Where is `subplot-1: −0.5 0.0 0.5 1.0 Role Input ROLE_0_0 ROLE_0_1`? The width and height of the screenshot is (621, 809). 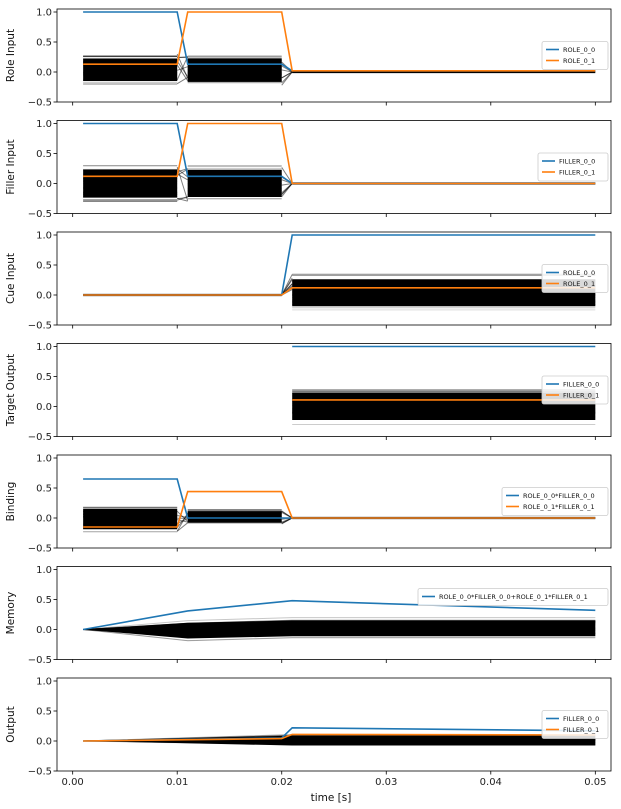
subplot-1: −0.5 0.0 0.5 1.0 Role Input ROLE_0_0 ROLE_0_1 is located at coordinates (308, 58).